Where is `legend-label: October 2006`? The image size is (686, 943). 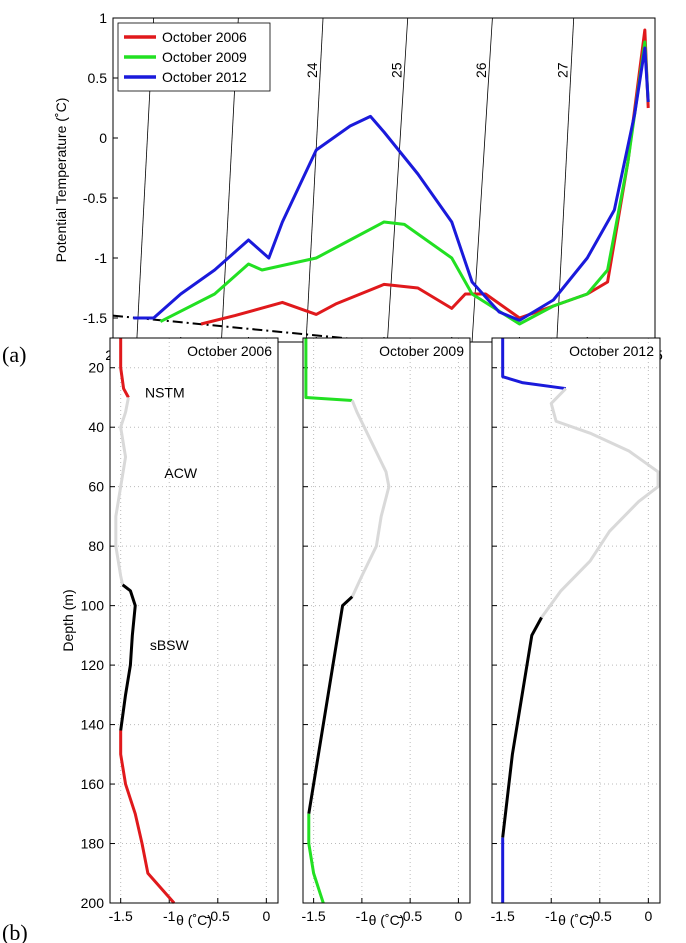
legend-label: October 2006 is located at coordinates (204, 37).